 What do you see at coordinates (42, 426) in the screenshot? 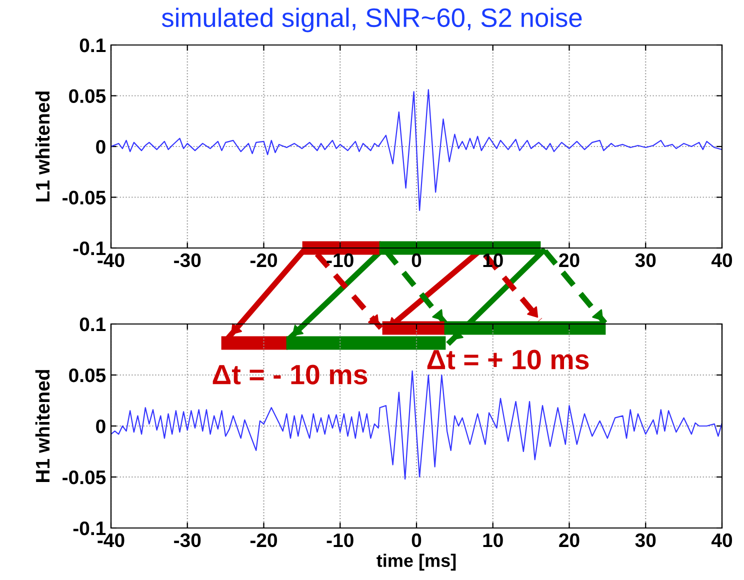
I see `y-axis-title: H1 whitened` at bounding box center [42, 426].